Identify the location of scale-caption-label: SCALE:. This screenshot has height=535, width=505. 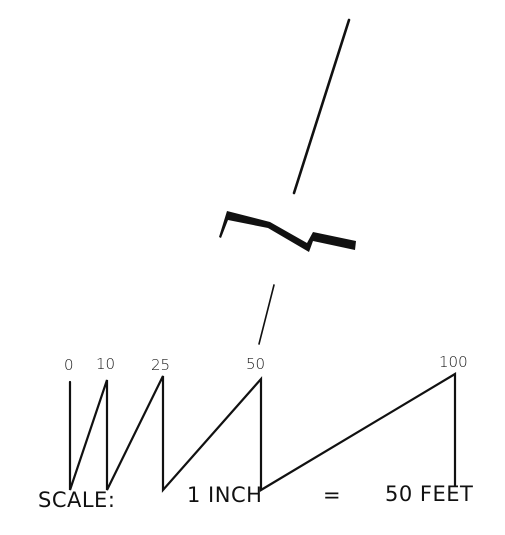
(76, 500).